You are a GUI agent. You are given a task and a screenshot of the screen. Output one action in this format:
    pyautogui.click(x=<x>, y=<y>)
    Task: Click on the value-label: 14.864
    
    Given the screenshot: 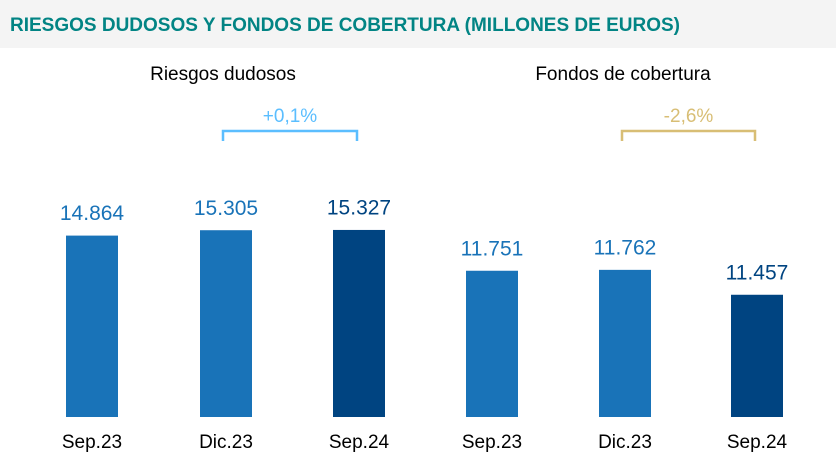 What is the action you would take?
    pyautogui.click(x=92, y=213)
    